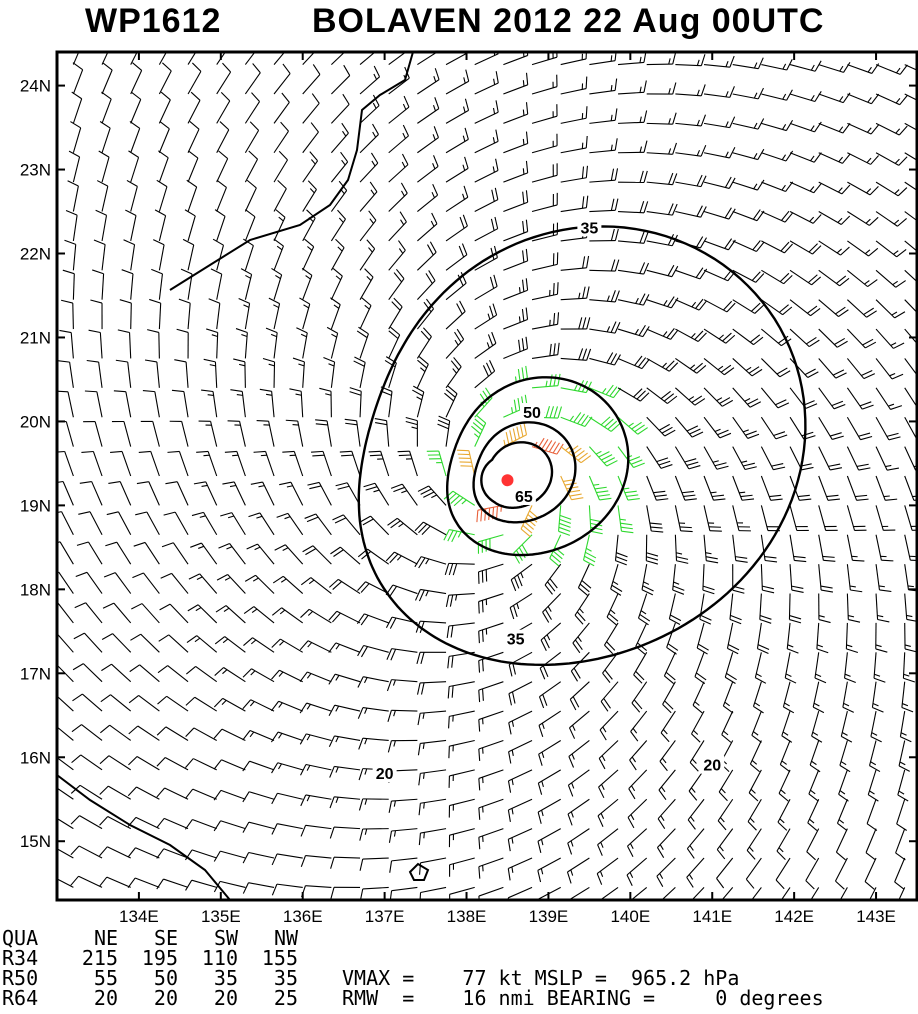 The height and width of the screenshot is (1014, 918). Describe the element at coordinates (524, 497) in the screenshot. I see `contour-label: 65` at that location.